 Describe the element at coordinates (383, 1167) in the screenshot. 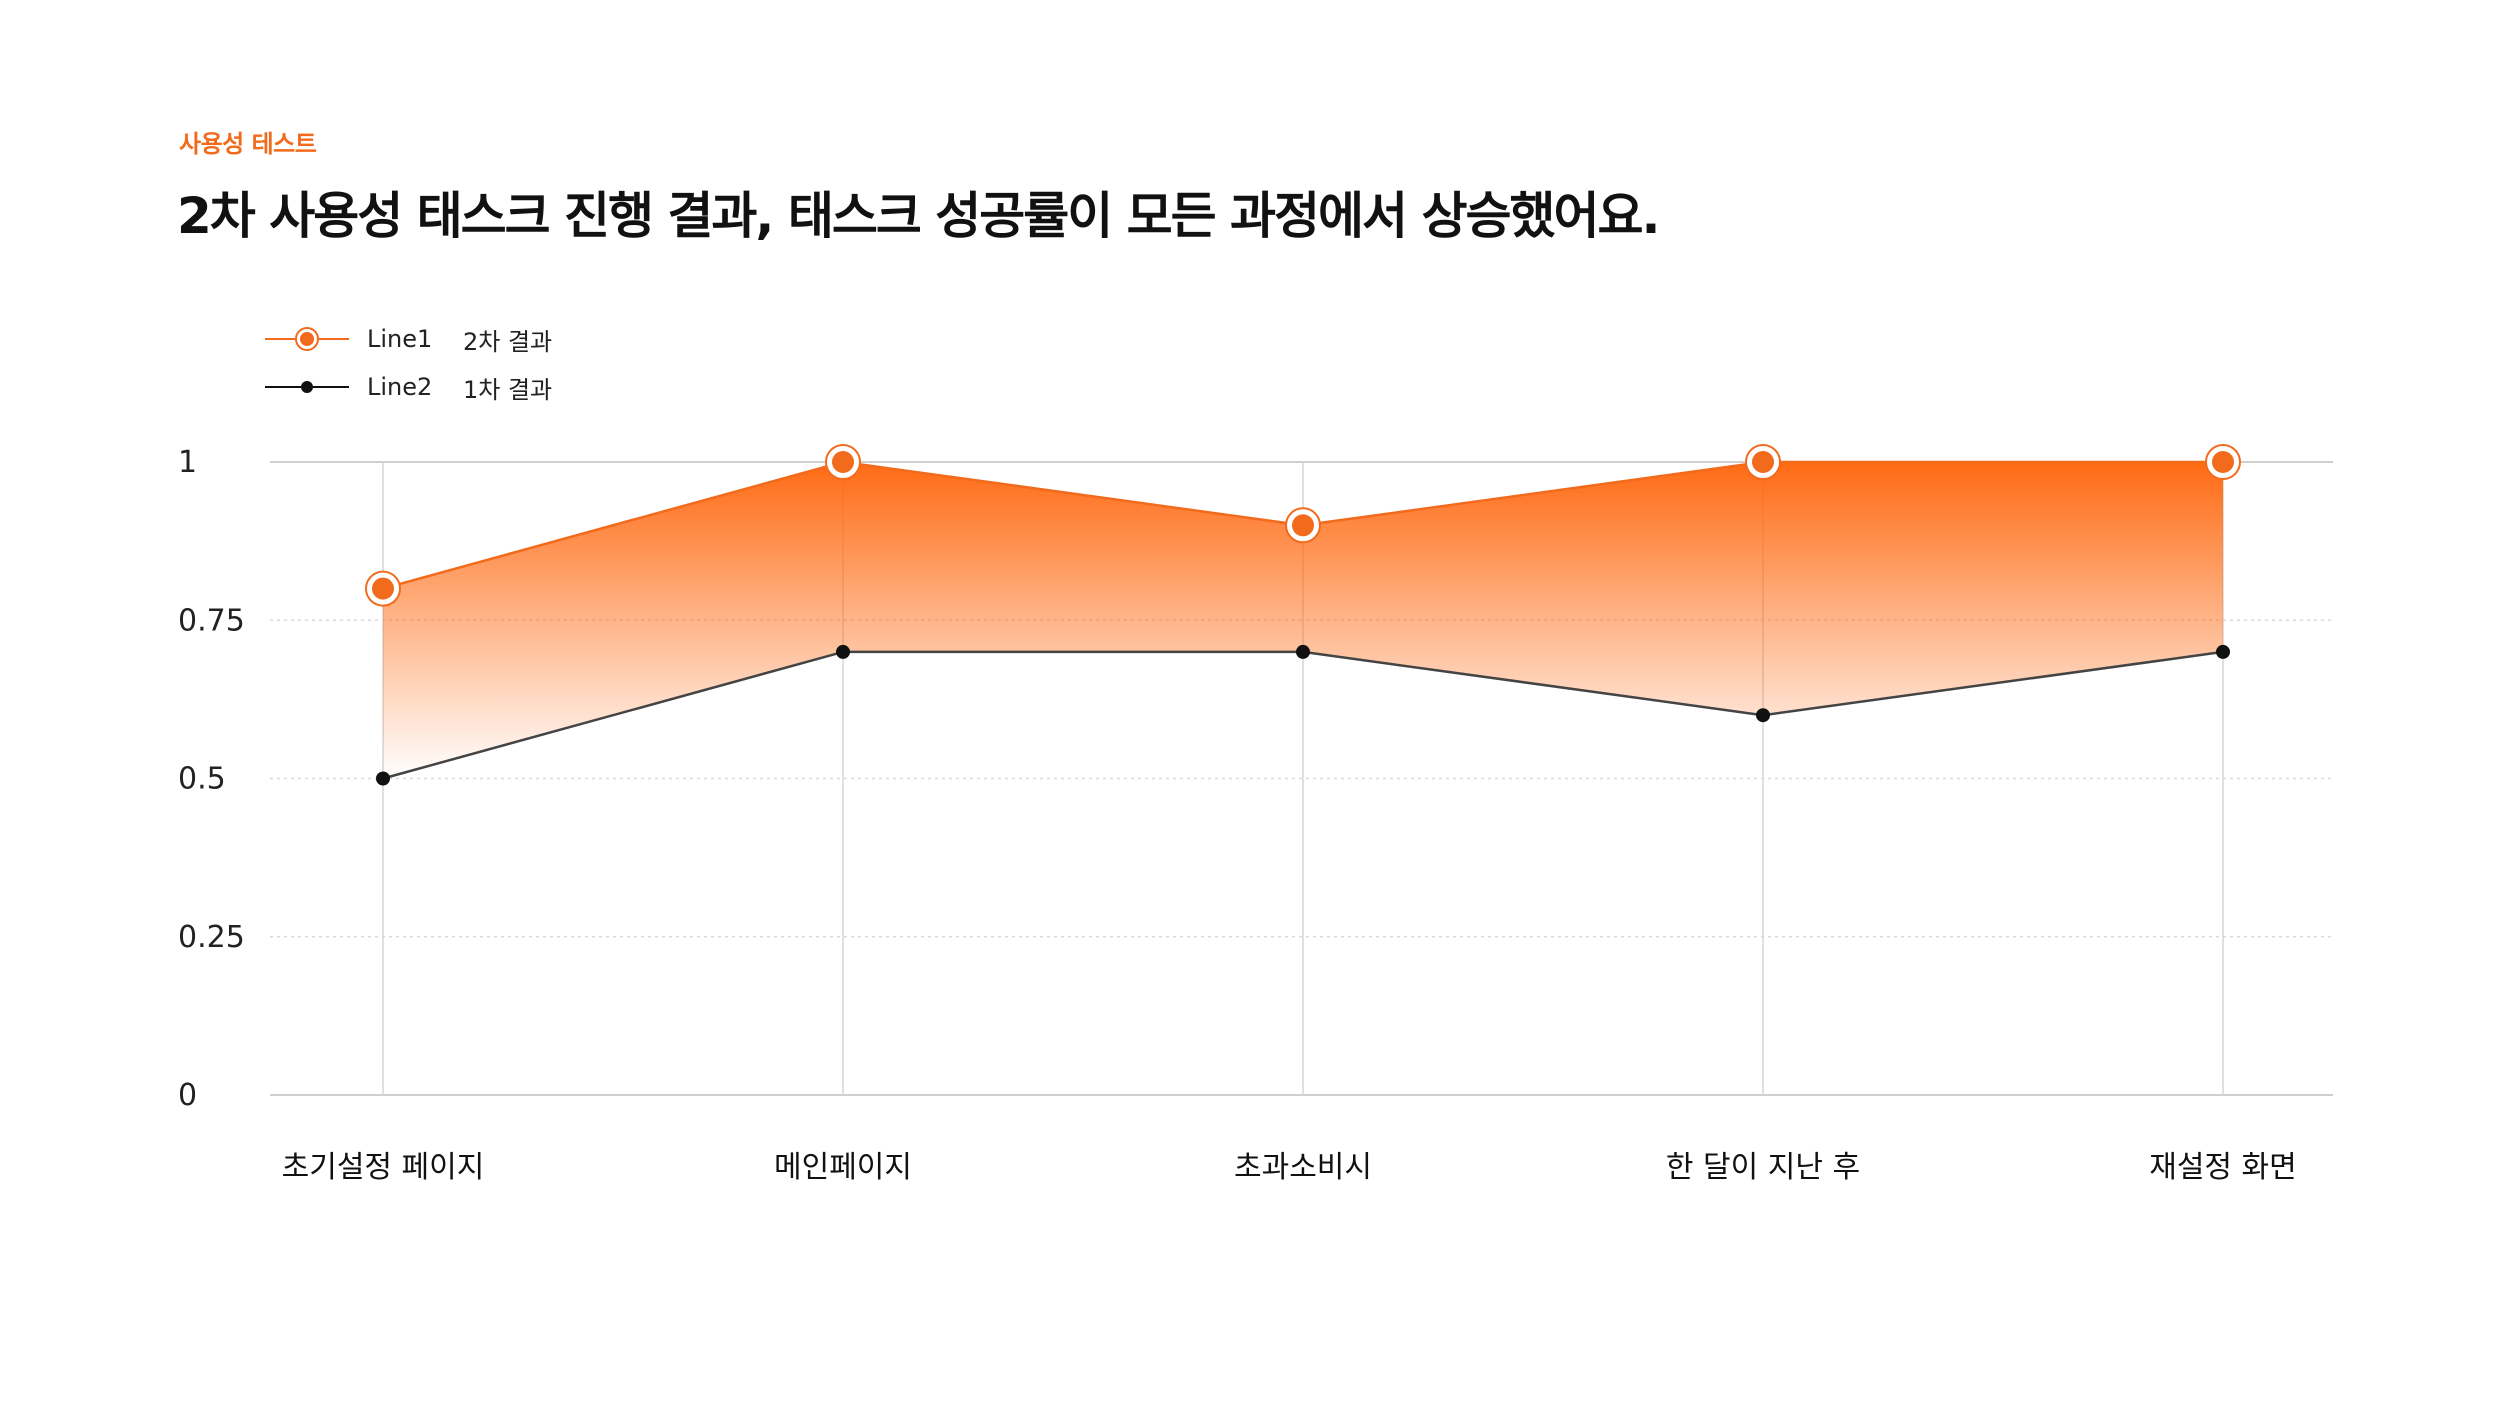

I see `x-tick-label: 초기설정 페이지` at that location.